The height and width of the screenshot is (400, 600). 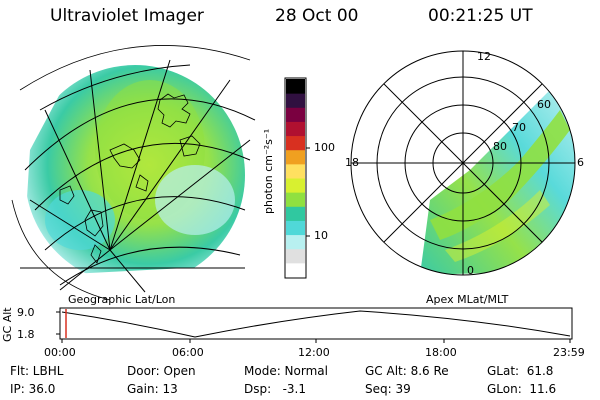 What do you see at coordinates (122, 299) in the screenshot?
I see `geographic-panel-label: Geographic Lat/Lon` at bounding box center [122, 299].